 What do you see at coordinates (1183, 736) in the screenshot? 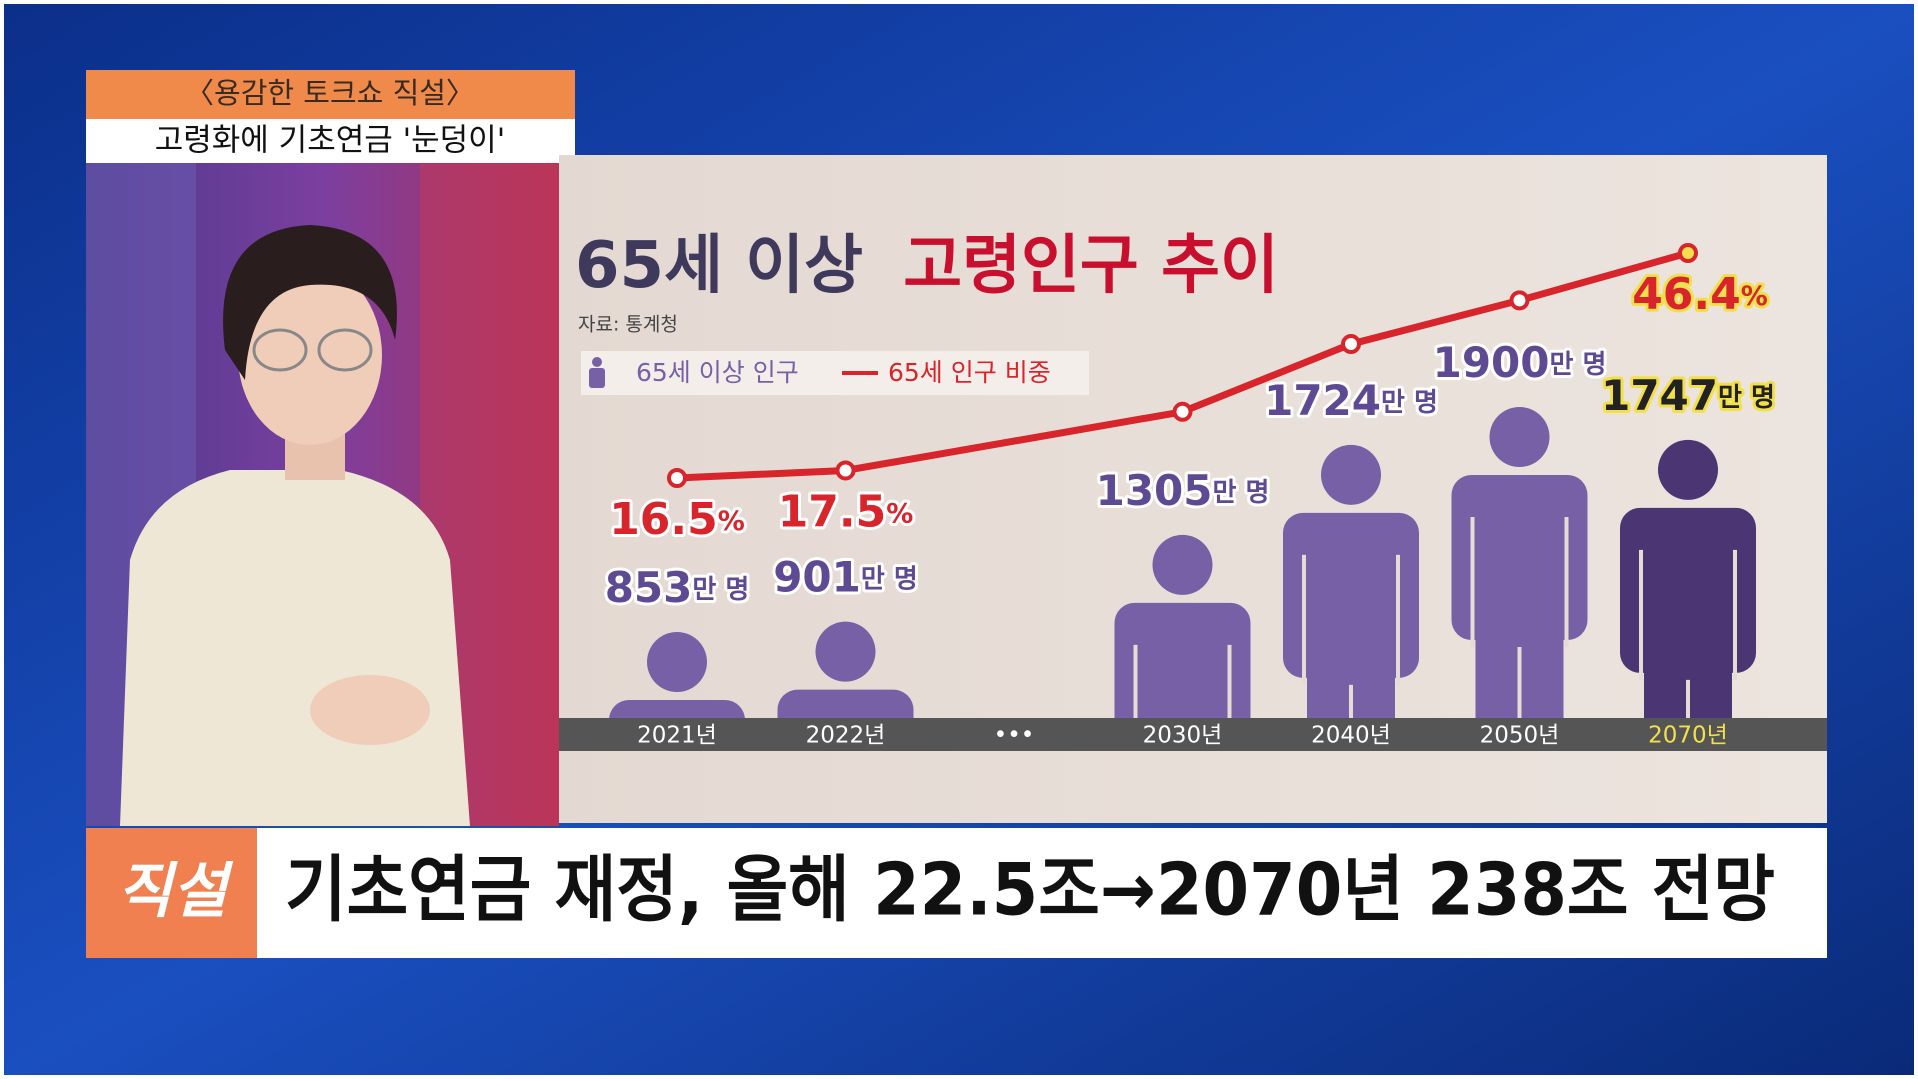
I see `x-tick-label: 2030년` at bounding box center [1183, 736].